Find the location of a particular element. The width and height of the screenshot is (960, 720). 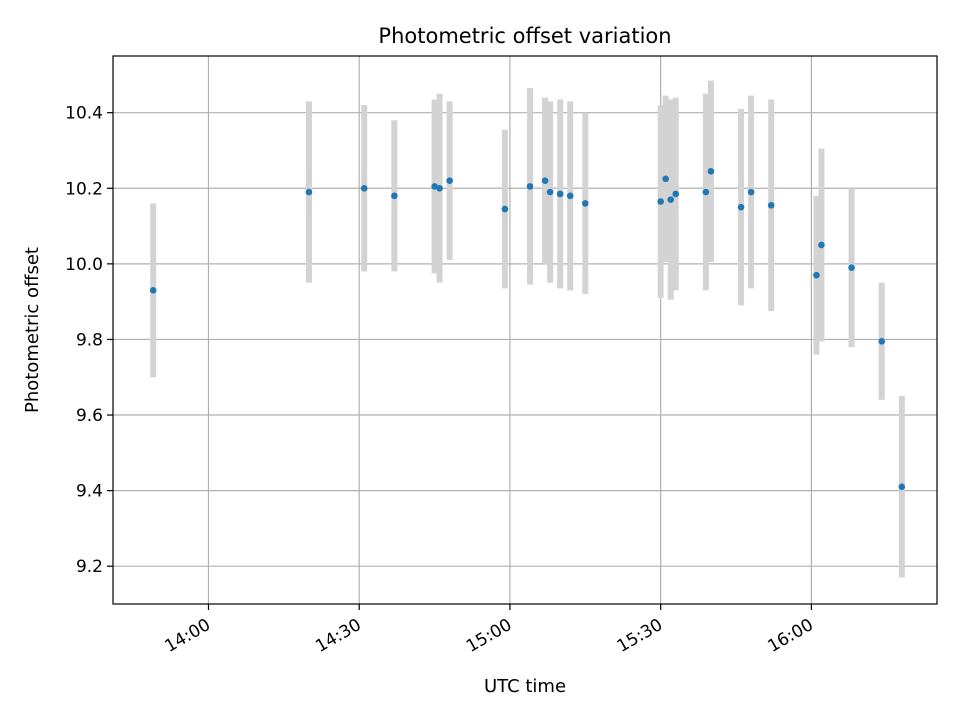

y-tick-label: 10.4 is located at coordinates (84, 114).